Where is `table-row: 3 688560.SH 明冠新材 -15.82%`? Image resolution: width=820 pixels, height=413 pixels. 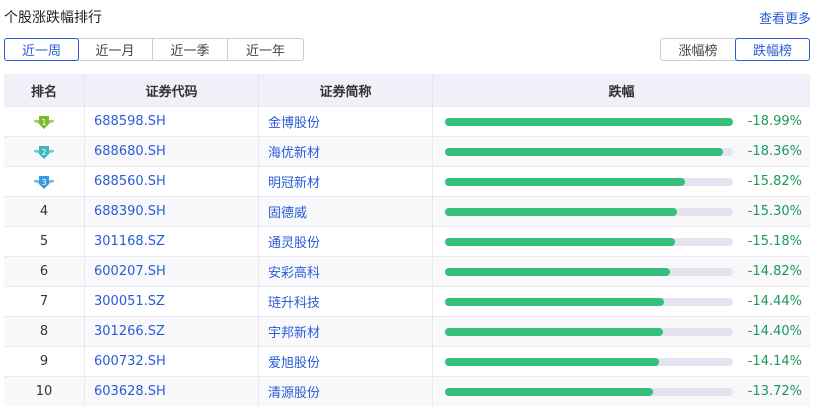 table-row: 3 688560.SH 明冠新材 -15.82% is located at coordinates (407, 181).